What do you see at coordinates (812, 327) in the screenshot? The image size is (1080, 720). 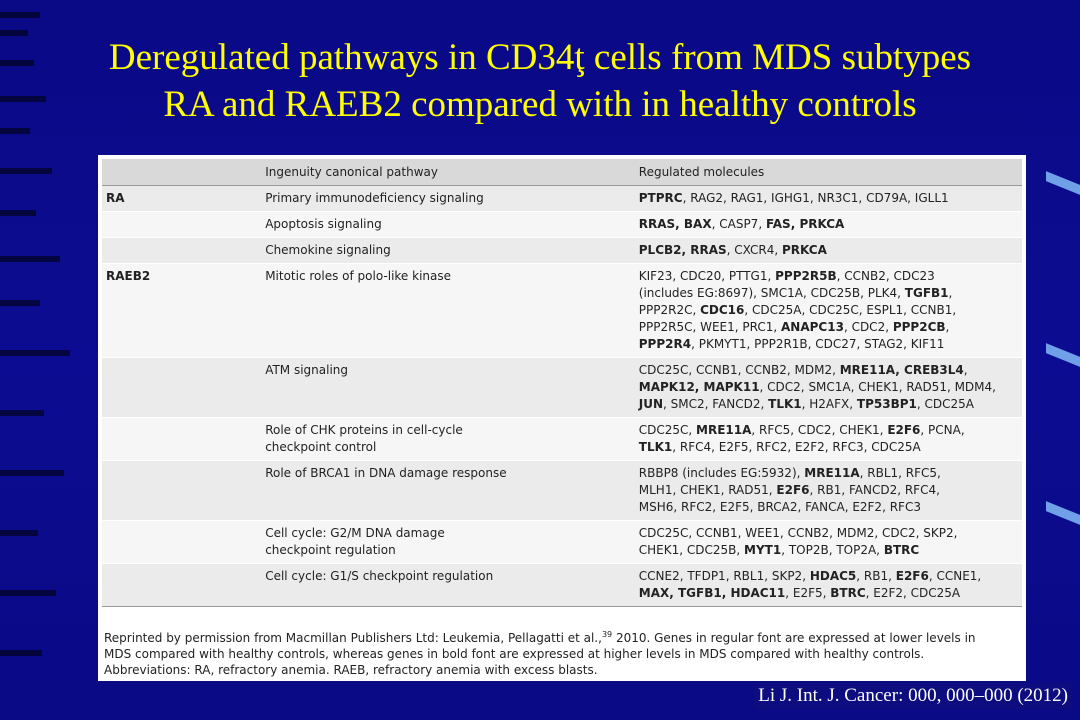 I see `molecule-bold: ANAPC13` at bounding box center [812, 327].